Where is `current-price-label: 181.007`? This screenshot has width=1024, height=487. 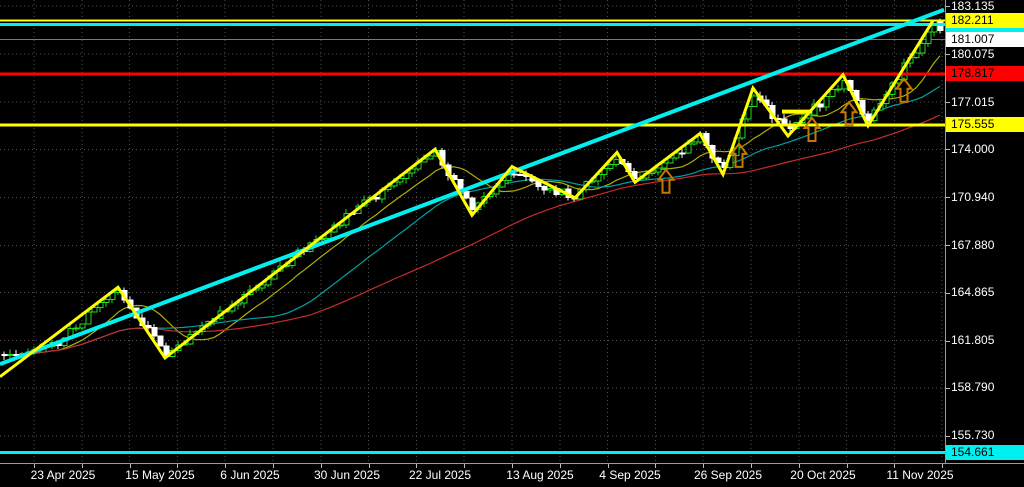
current-price-label: 181.007 is located at coordinates (985, 39).